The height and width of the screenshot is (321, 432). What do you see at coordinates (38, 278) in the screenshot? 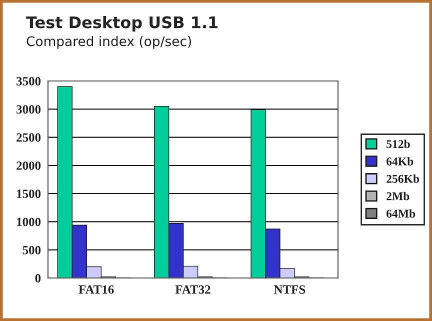
I see `y-tick-label: 0` at bounding box center [38, 278].